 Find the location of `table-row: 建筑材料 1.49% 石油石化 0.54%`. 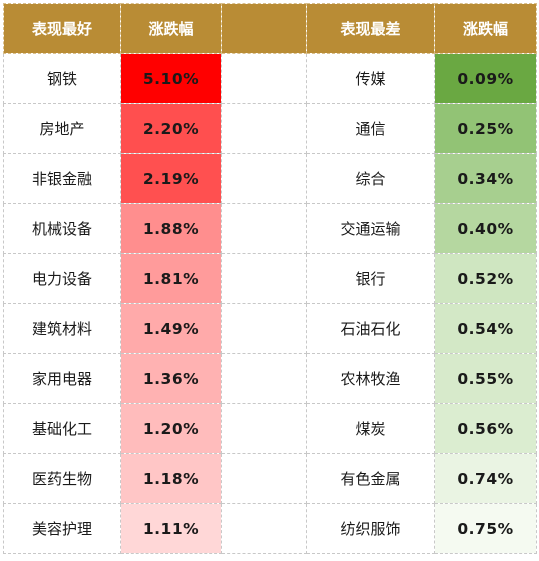

table-row: 建筑材料 1.49% 石油石化 0.54% is located at coordinates (270, 328).